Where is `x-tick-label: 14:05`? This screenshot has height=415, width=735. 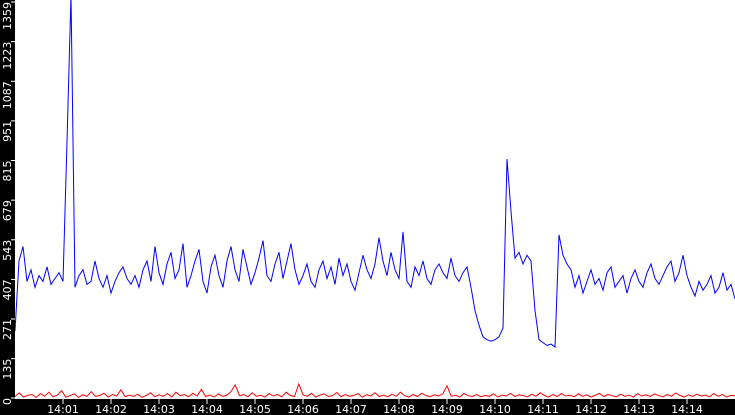 x-tick-label: 14:05 is located at coordinates (255, 409).